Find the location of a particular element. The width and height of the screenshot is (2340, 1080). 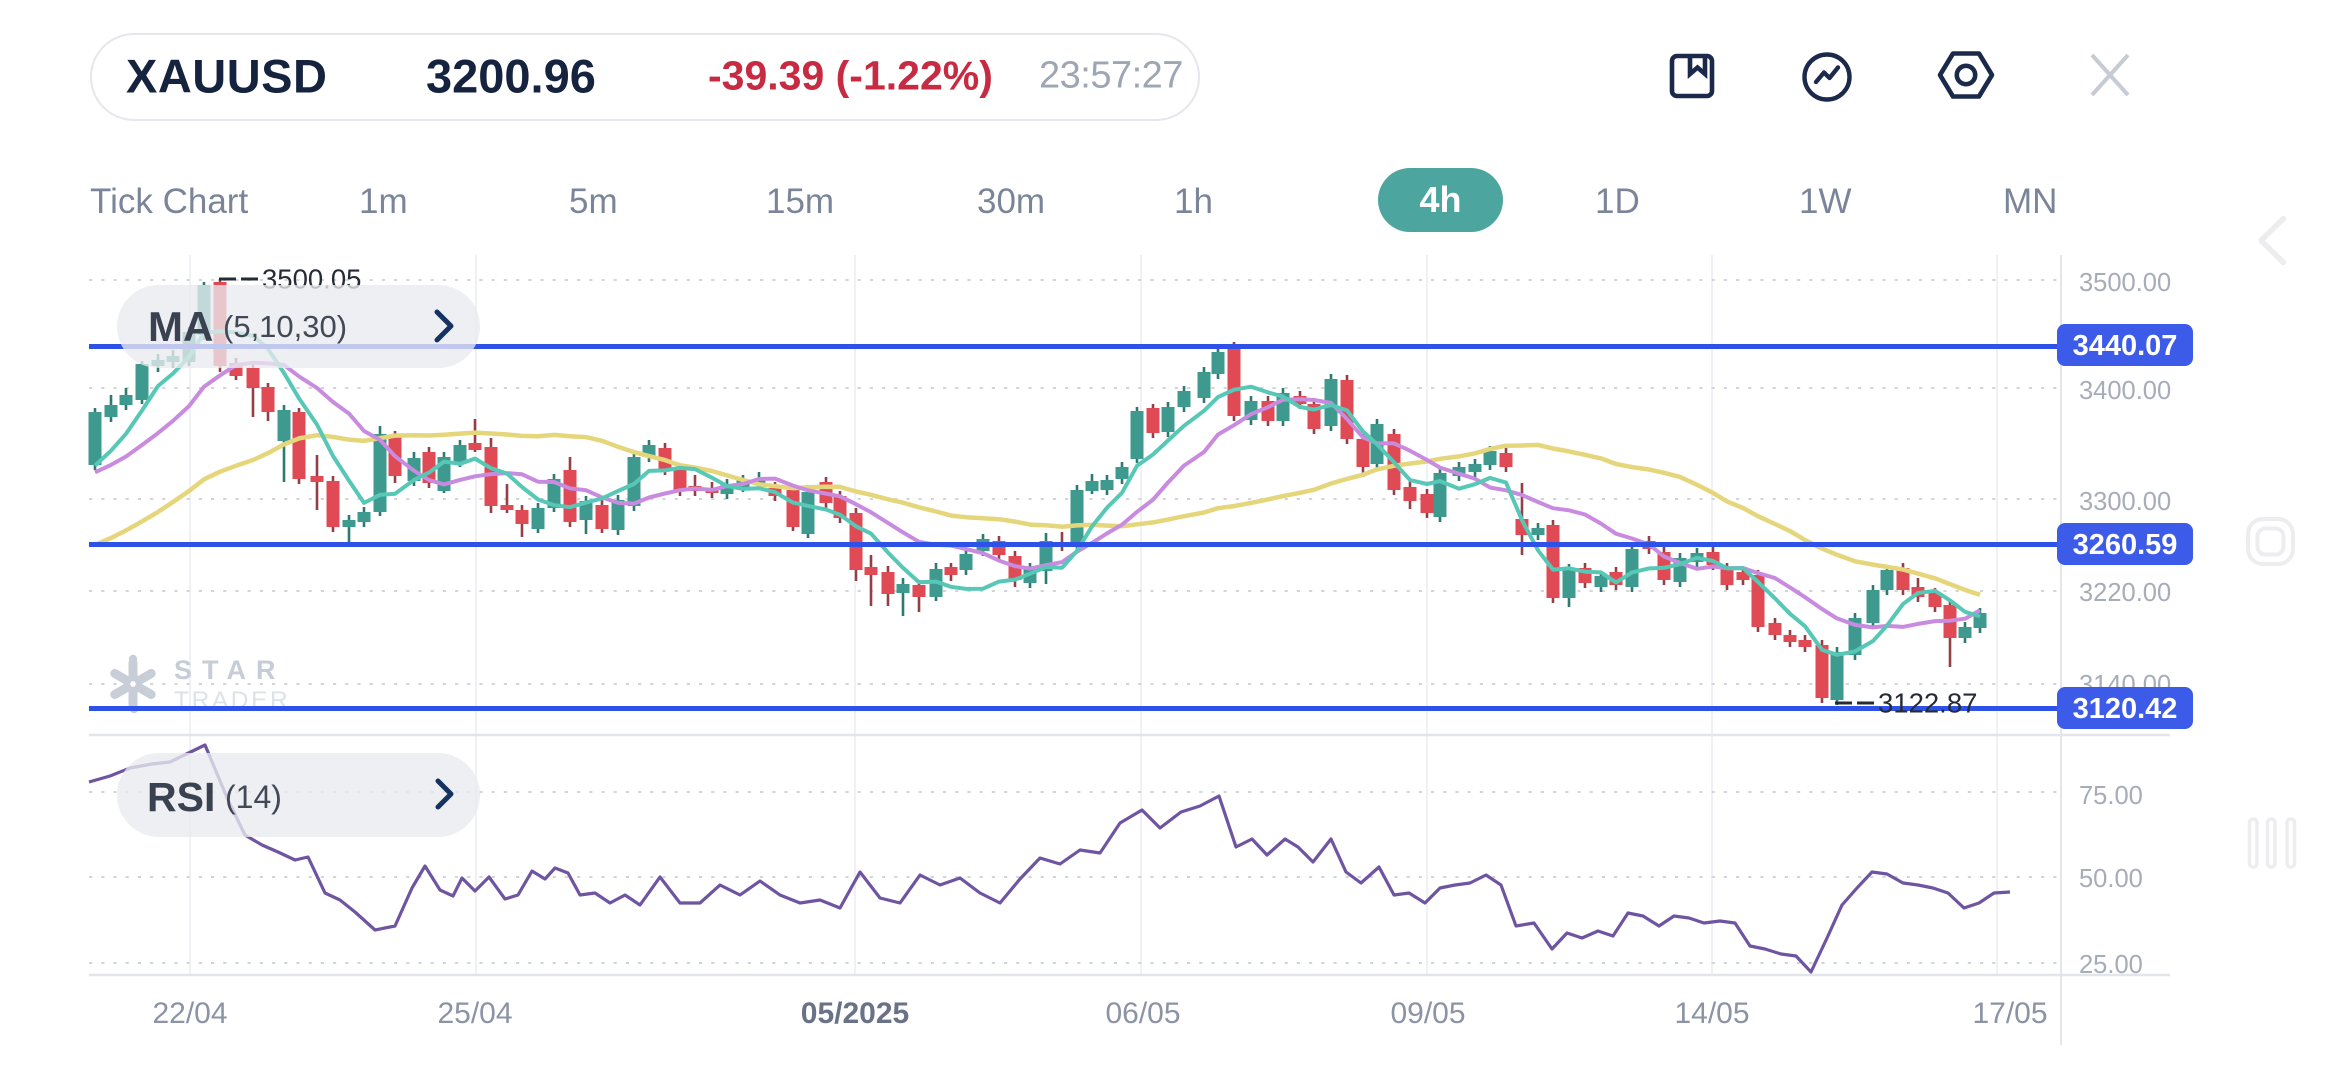

svg-text: 05/2025 is located at coordinates (855, 1013).